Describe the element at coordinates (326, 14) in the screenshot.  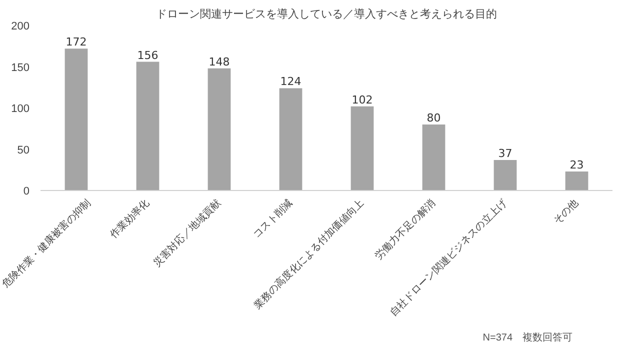
I see `chart-title: ドローン関連サービスを導入している／導入すべきと考えられる目的` at that location.